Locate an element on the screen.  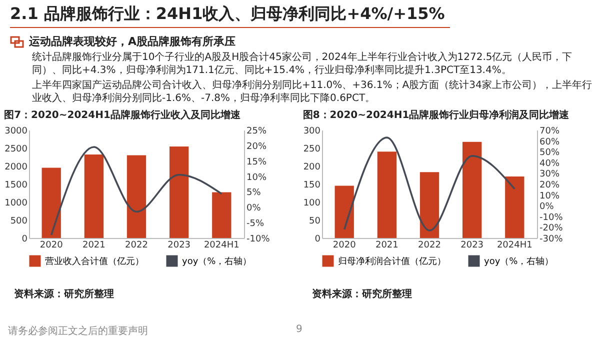
text: 请务必参阅正文之后的重要声明 is located at coordinates (78, 330).